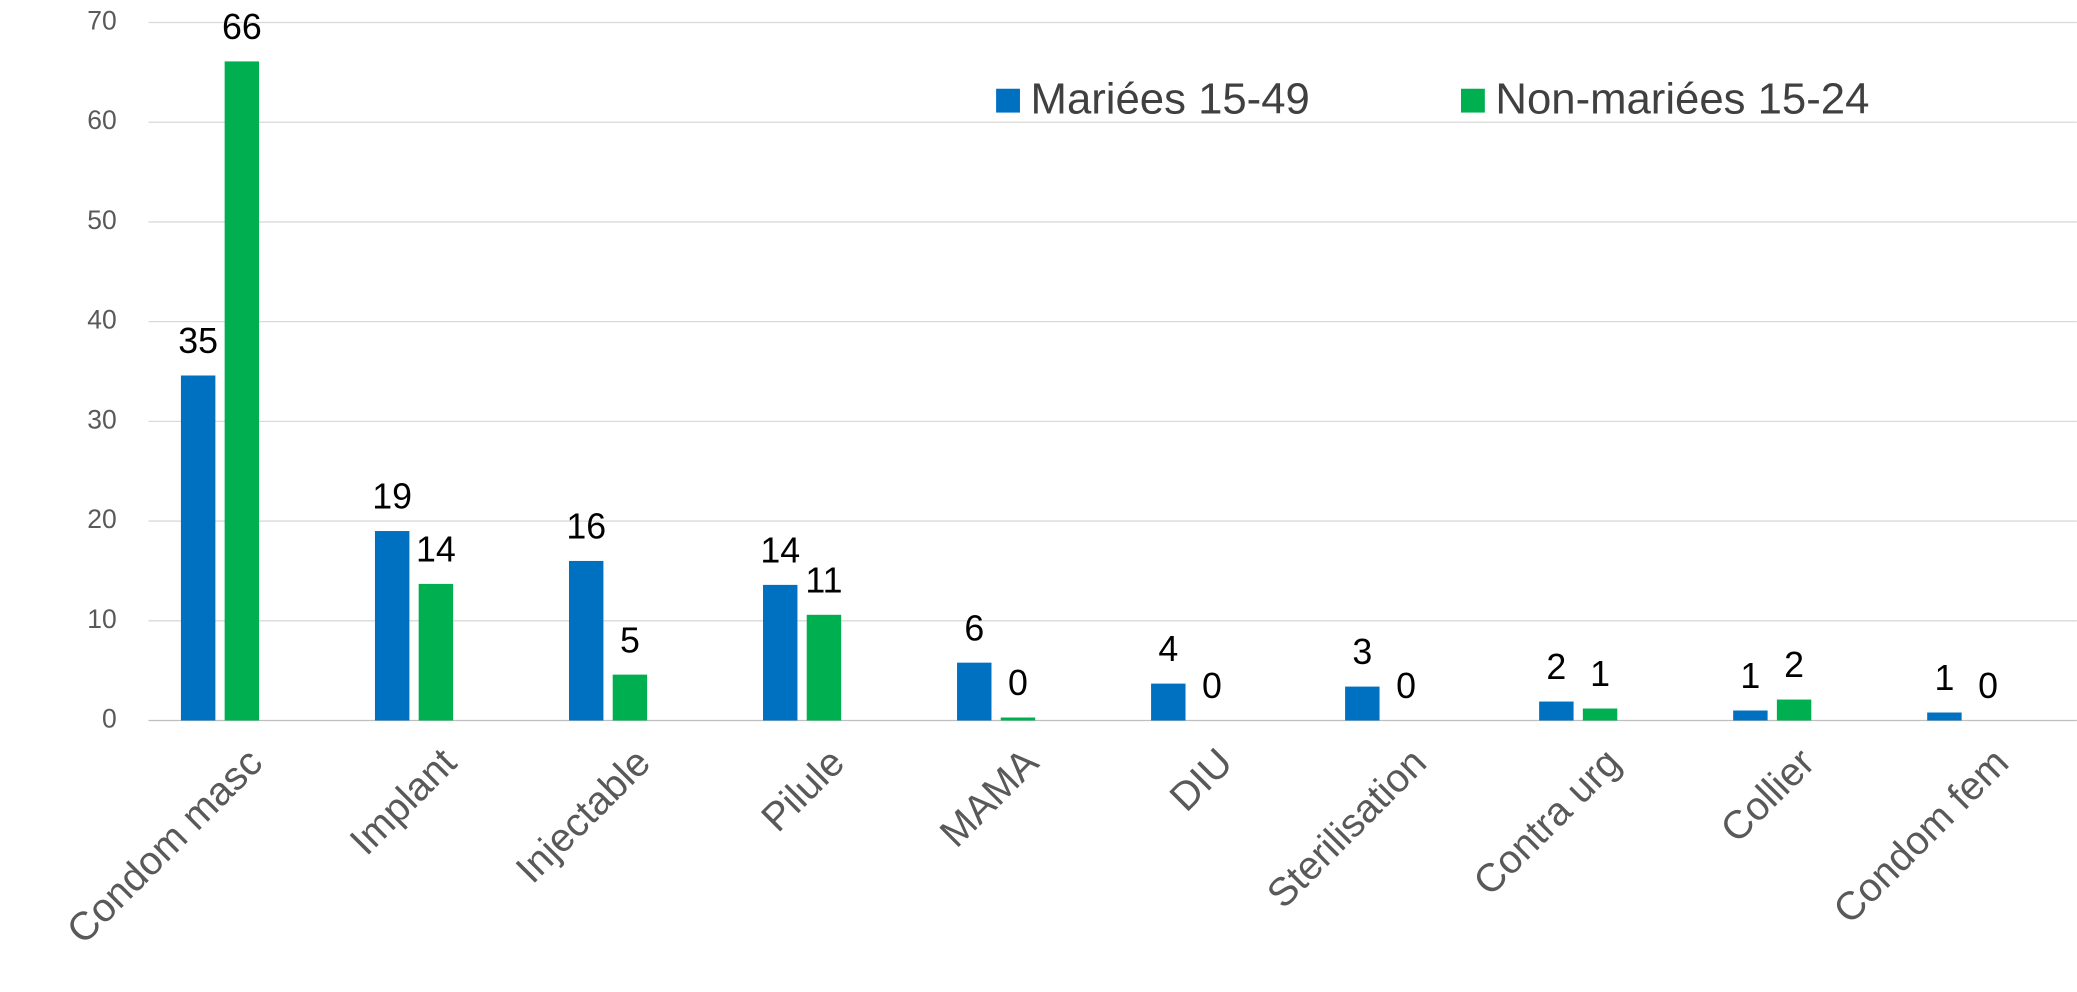 This screenshot has width=2077, height=992. I want to click on y-tick-label: 10, so click(101, 619).